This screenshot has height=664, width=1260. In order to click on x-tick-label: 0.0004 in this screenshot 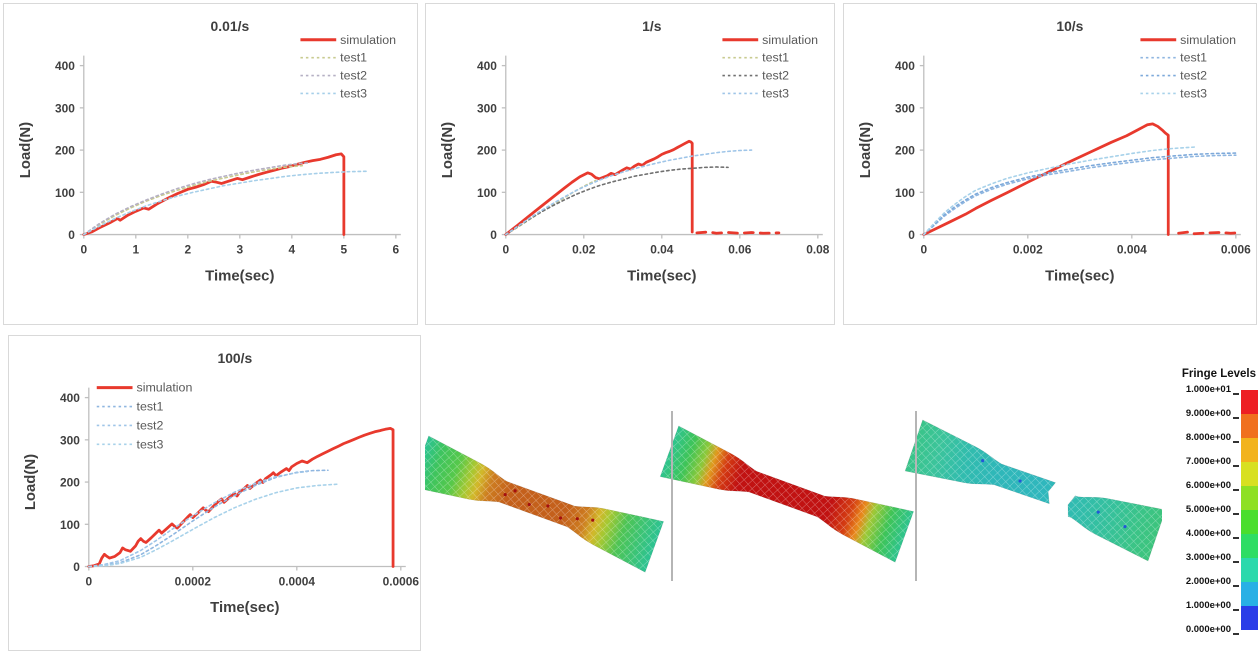, I will do `click(297, 581)`.